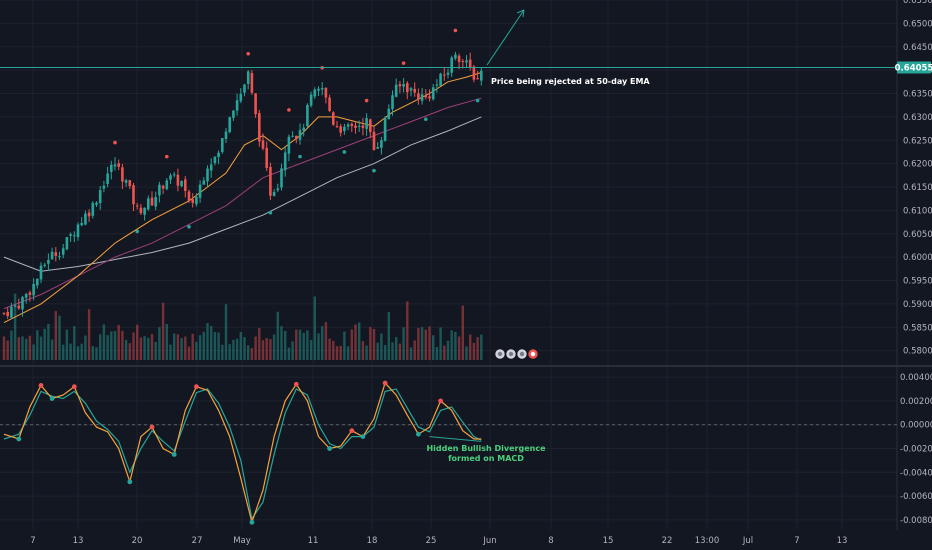 Image resolution: width=932 pixels, height=550 pixels. What do you see at coordinates (608, 541) in the screenshot?
I see `time-tick-label: 15` at bounding box center [608, 541].